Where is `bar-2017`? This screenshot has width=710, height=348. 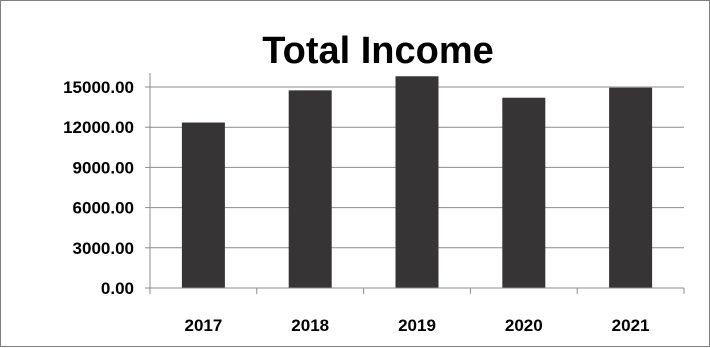 bar-2017 is located at coordinates (203, 205).